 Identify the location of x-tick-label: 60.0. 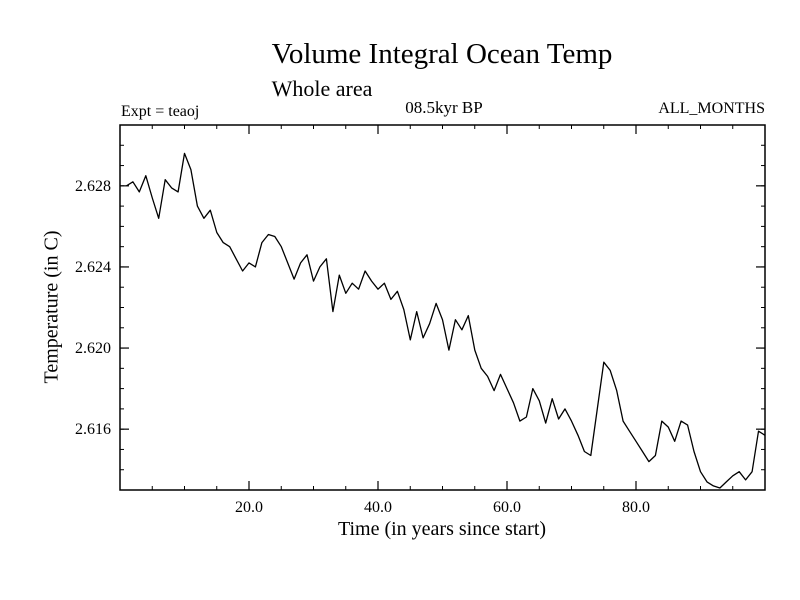
(507, 507).